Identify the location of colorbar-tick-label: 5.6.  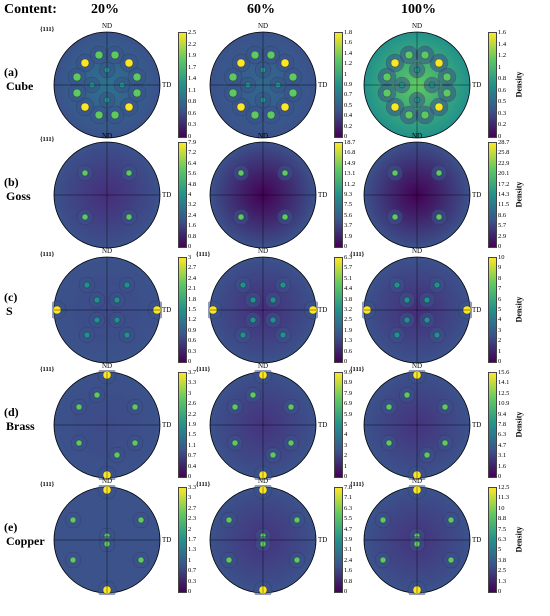
(348, 215).